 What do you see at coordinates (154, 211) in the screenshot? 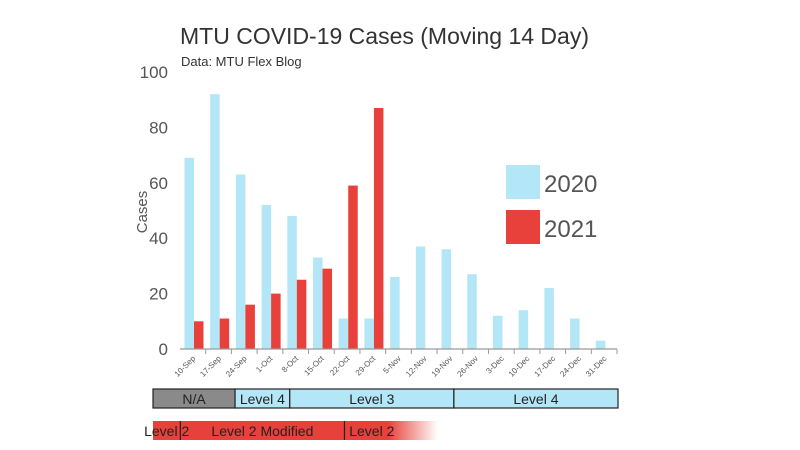
I see `y-axis-ticks: 0 20 40 60 80 100` at bounding box center [154, 211].